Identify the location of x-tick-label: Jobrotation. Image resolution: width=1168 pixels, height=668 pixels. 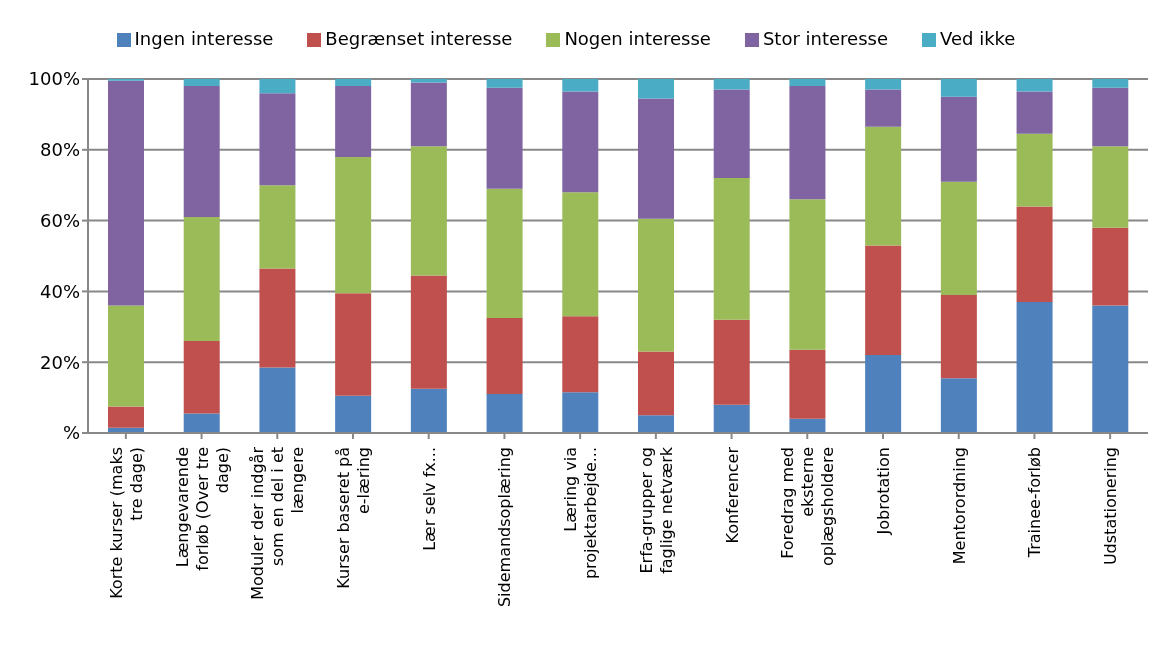
(883, 491).